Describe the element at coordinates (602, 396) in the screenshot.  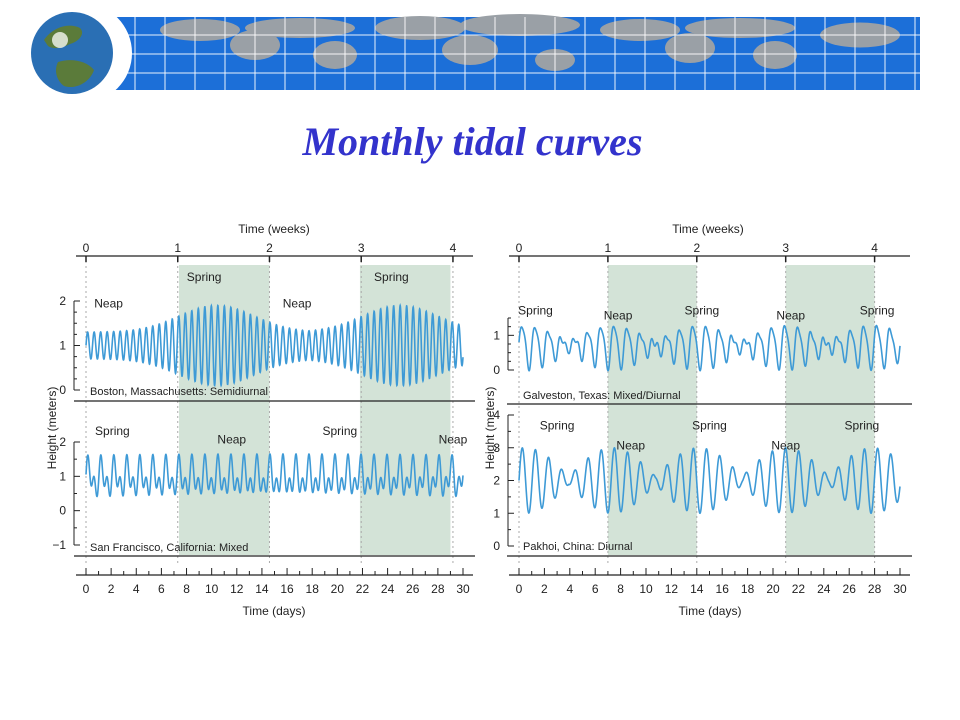
I see `galveston-station-label: Galveston, Texas: Mixed/Diurnal` at that location.